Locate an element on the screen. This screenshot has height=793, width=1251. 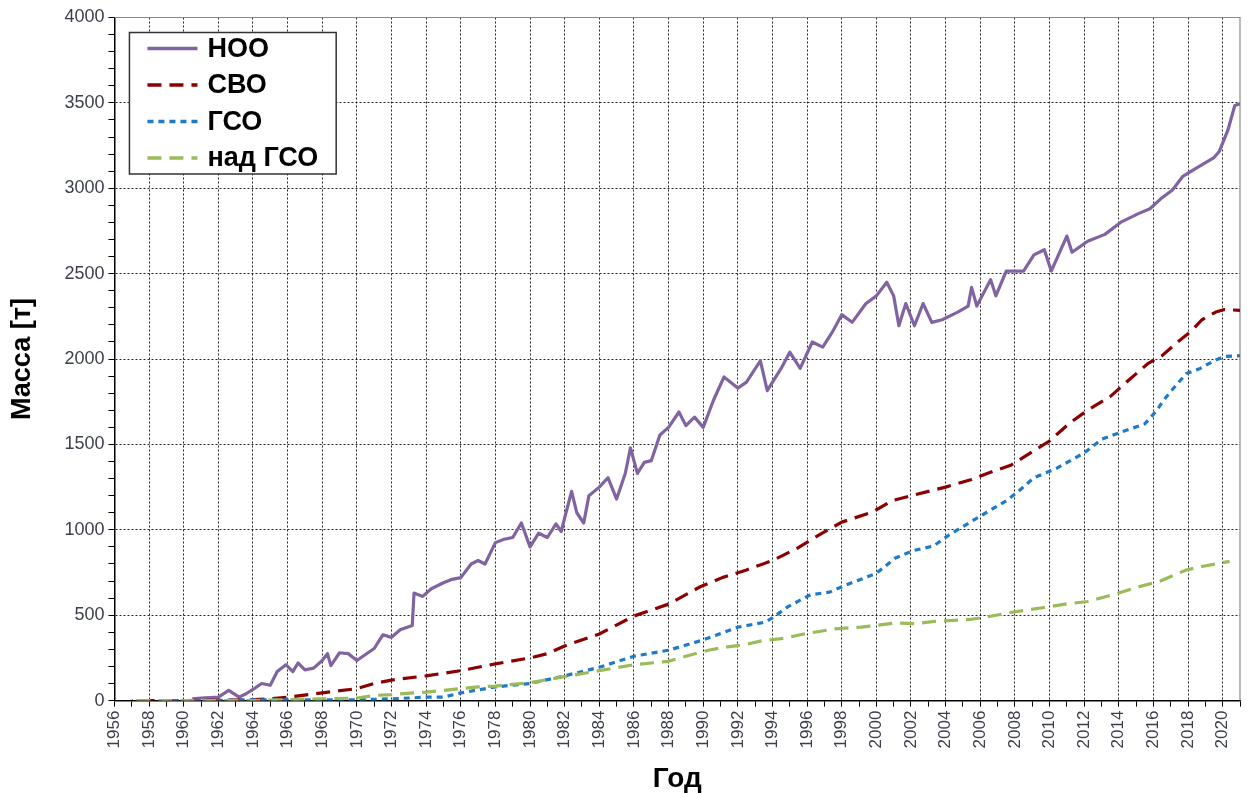
x-tick-label: 1966 is located at coordinates (287, 729).